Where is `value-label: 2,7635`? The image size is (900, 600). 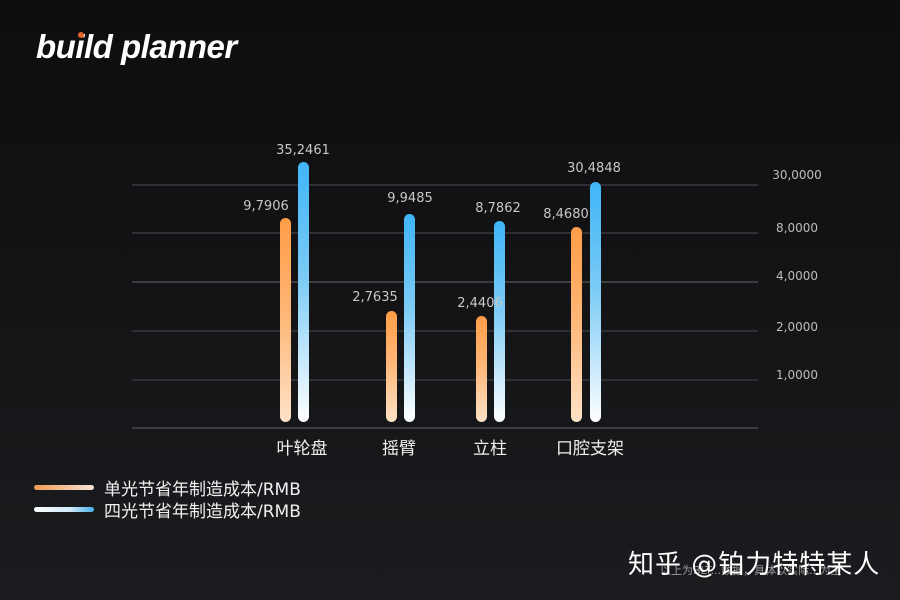 value-label: 2,7635 is located at coordinates (375, 297).